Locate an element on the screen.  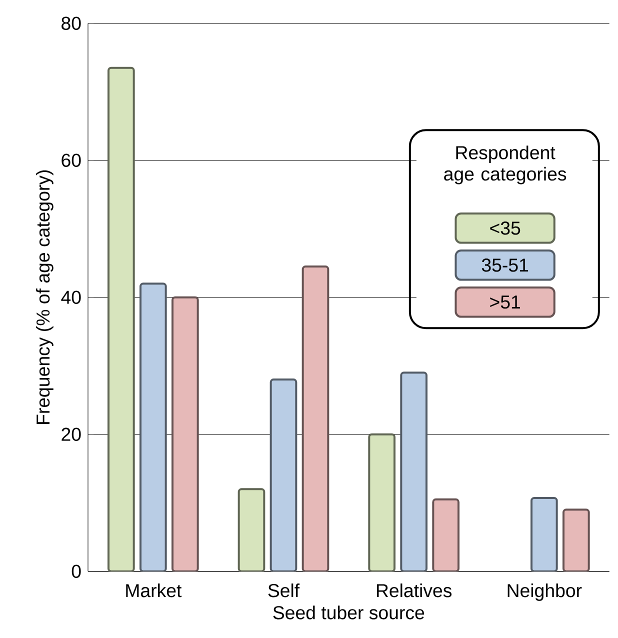
legend-title: Respondent age categories is located at coordinates (505, 165).